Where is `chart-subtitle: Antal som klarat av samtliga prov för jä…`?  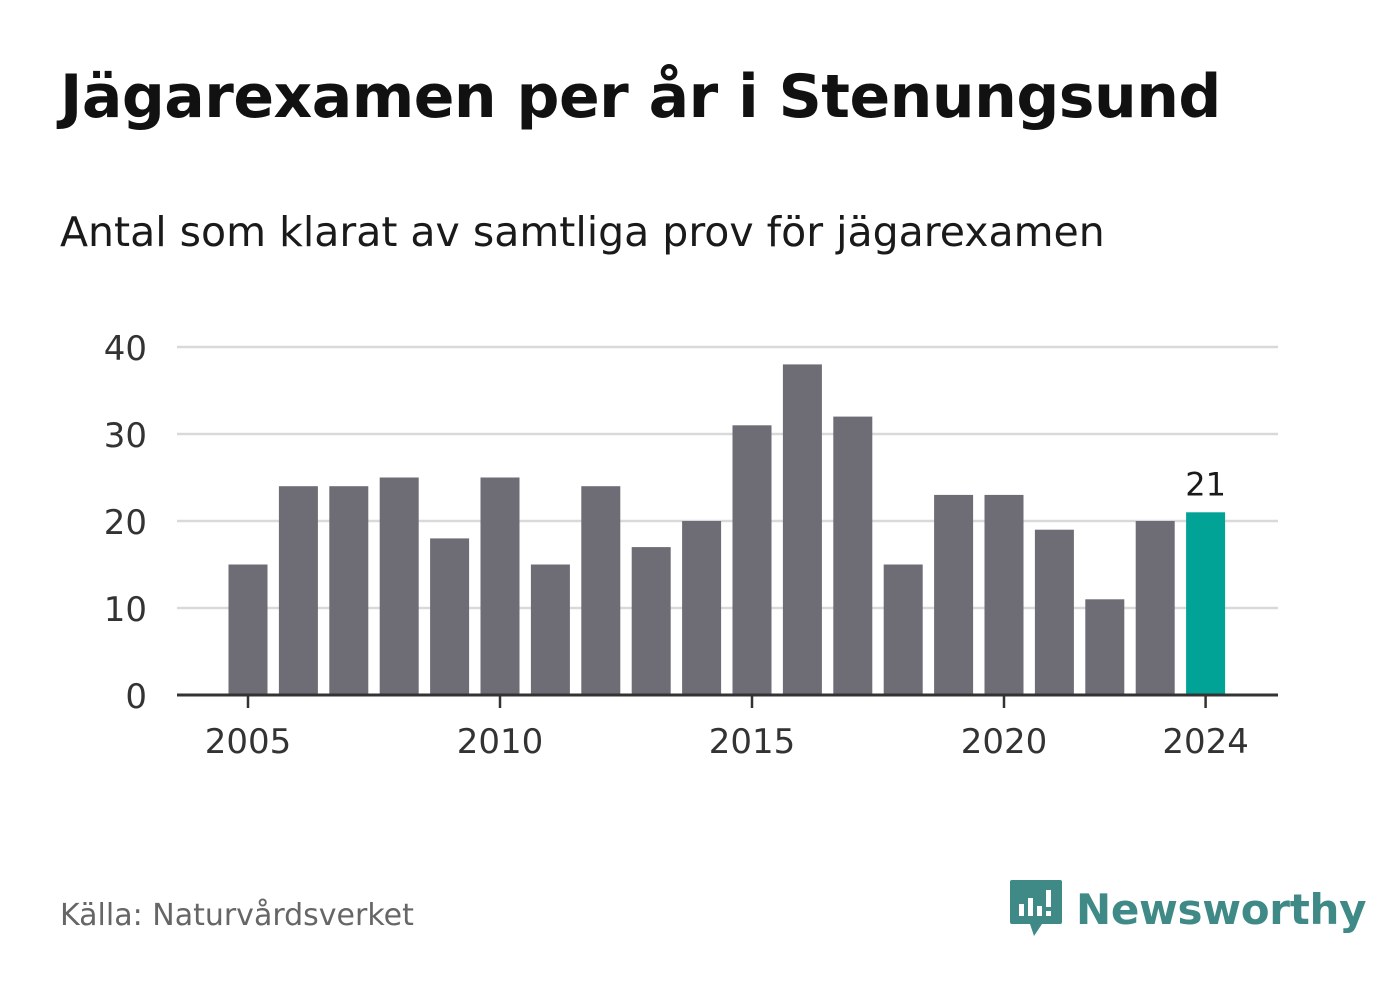 chart-subtitle: Antal som klarat av samtliga prov för jä… is located at coordinates (582, 232).